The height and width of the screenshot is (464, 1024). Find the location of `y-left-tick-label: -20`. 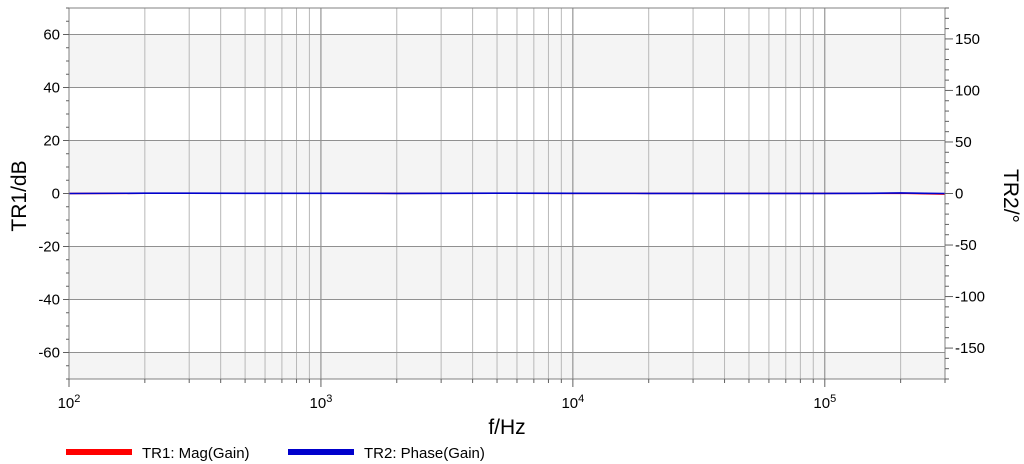

y-left-tick-label: -20 is located at coordinates (49, 247).